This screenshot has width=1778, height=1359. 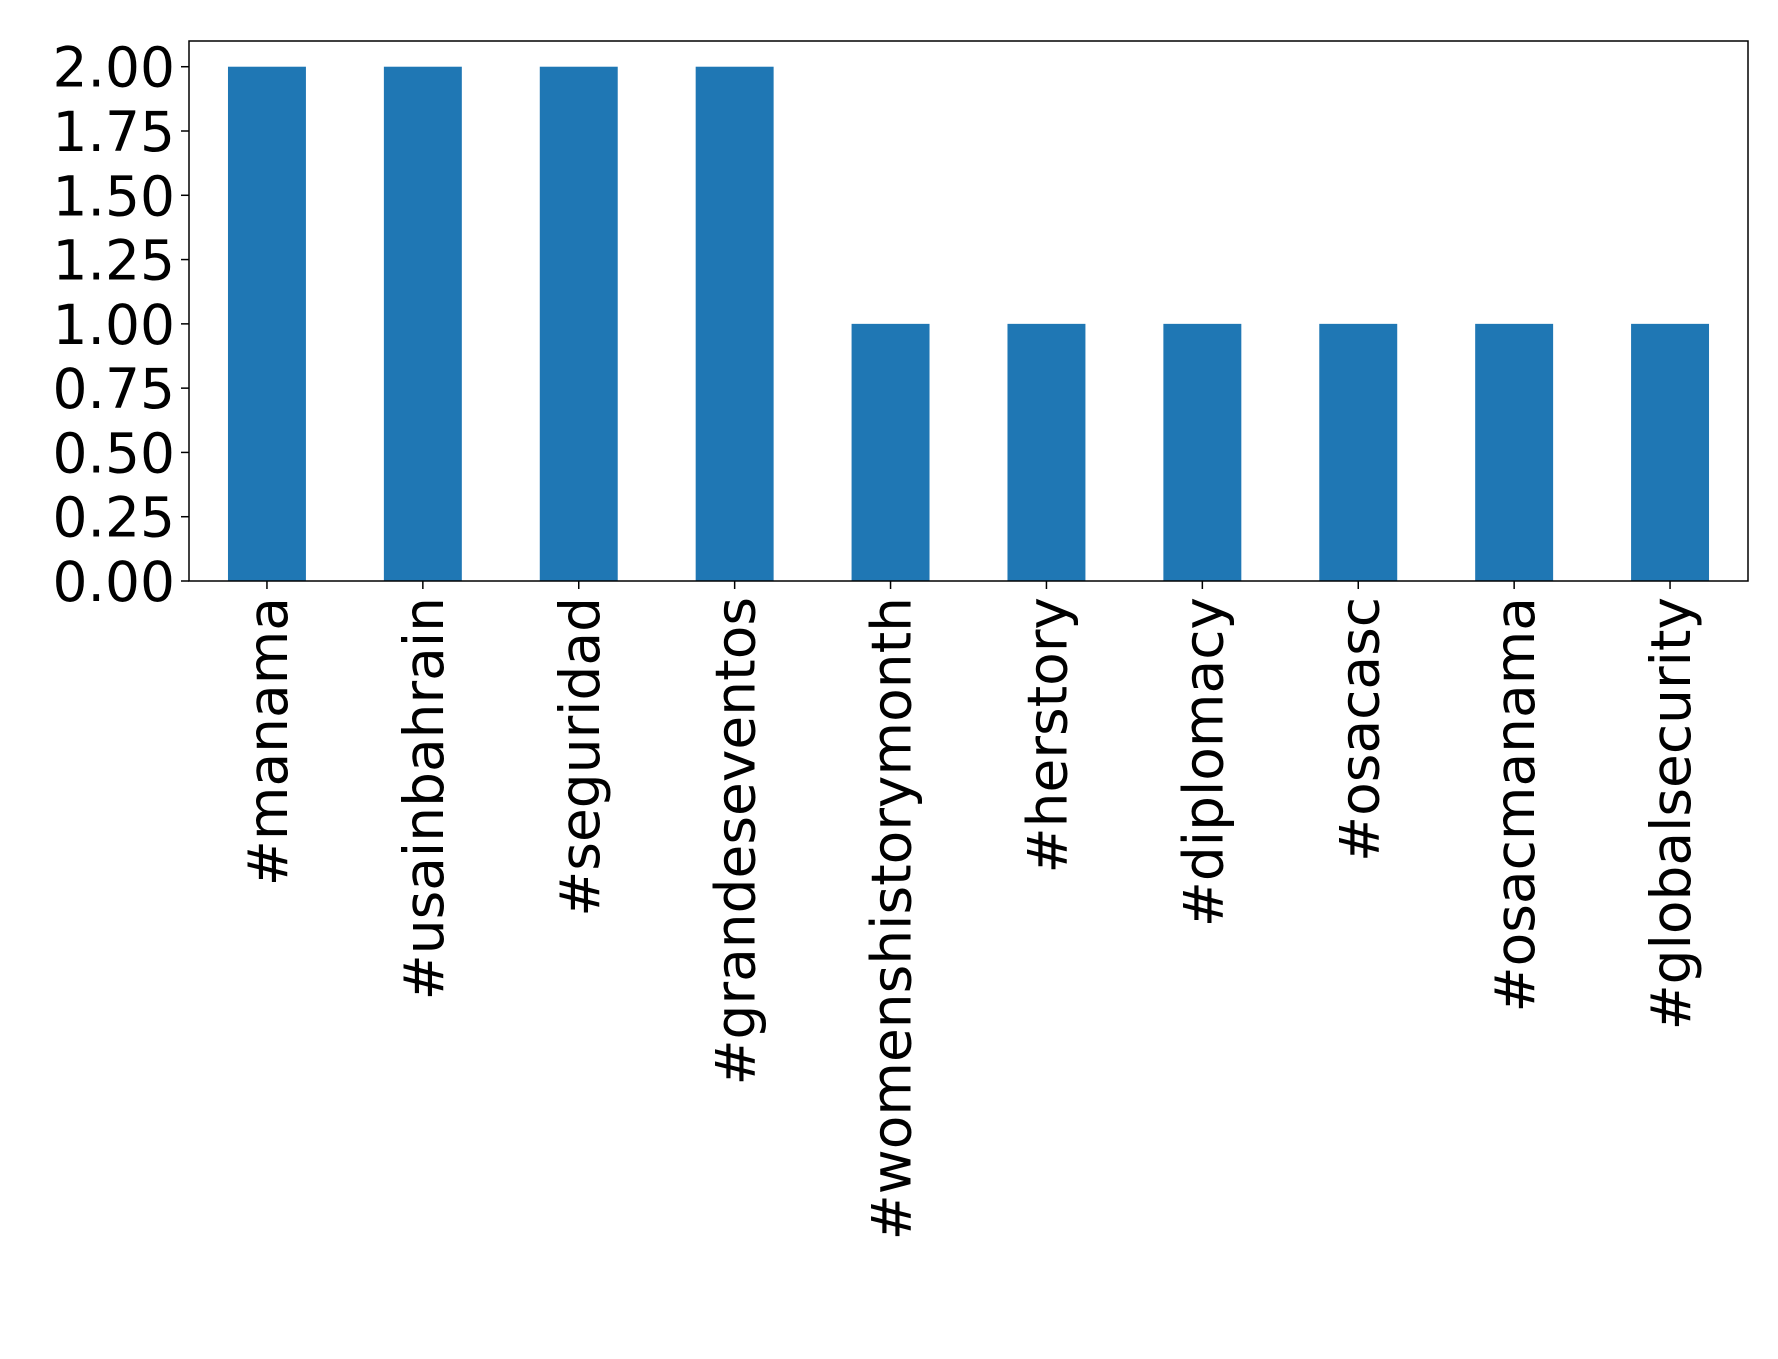 What do you see at coordinates (114, 389) in the screenshot?
I see `y-tick-label: 0.75` at bounding box center [114, 389].